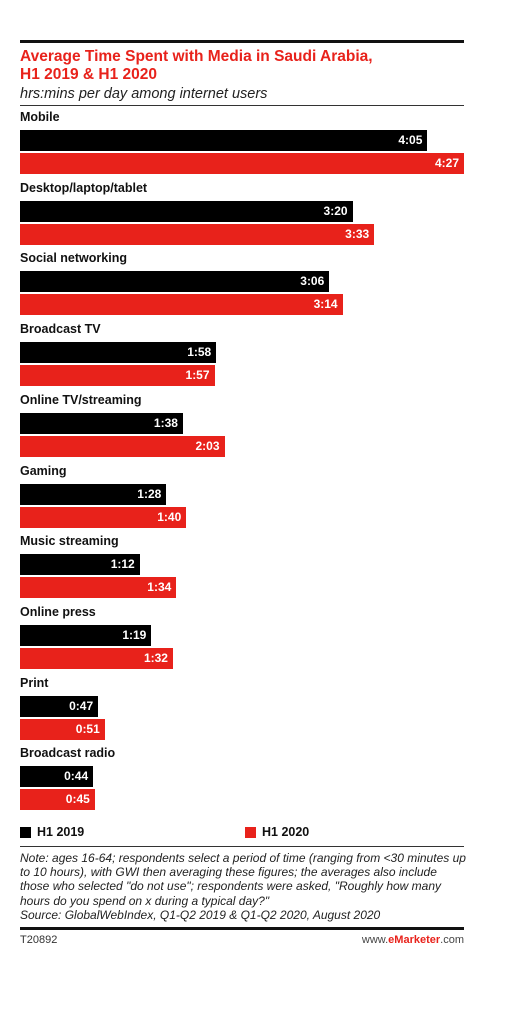 This screenshot has height=1024, width=524. I want to click on legend-label-h1-2019: H1 2019, so click(61, 832).